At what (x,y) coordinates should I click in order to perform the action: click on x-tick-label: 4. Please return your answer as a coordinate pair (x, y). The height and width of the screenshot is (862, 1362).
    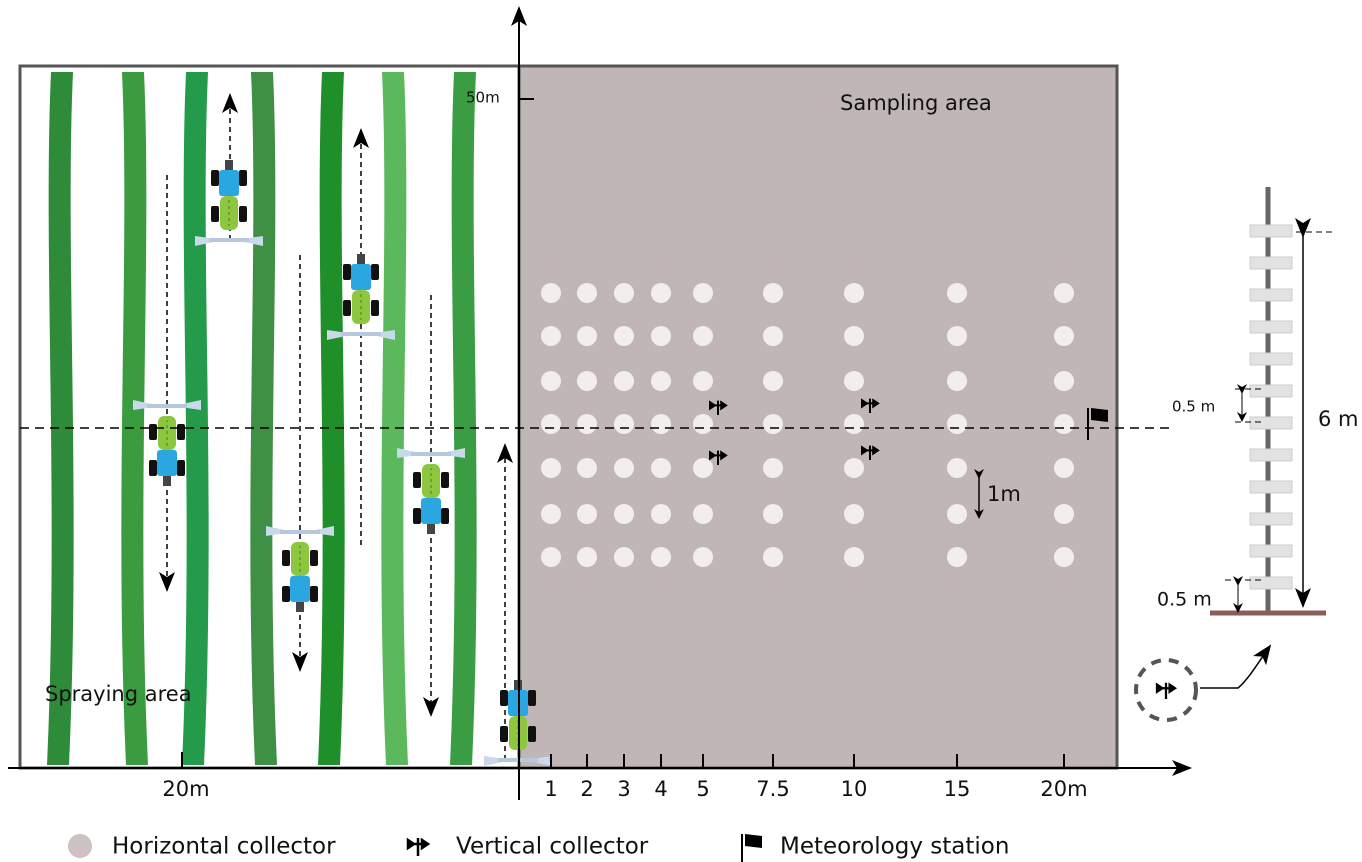
    Looking at the image, I should click on (660, 789).